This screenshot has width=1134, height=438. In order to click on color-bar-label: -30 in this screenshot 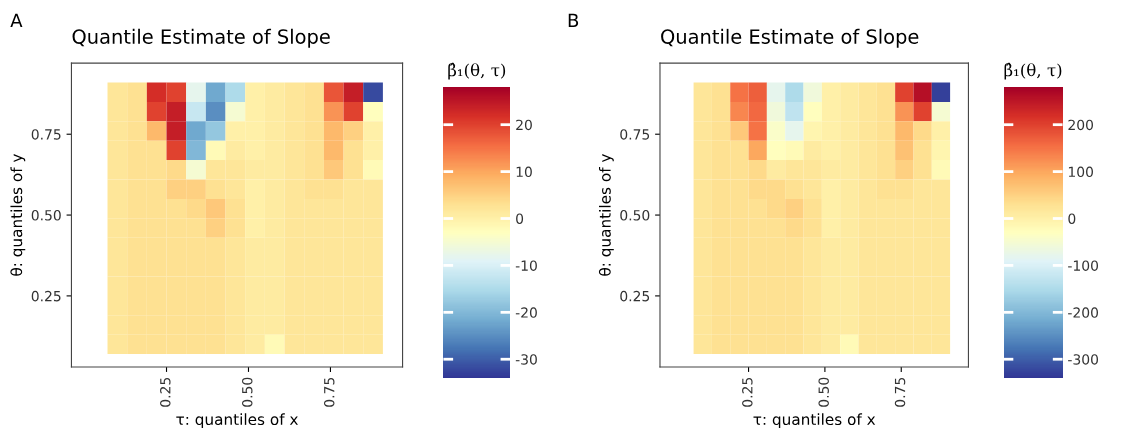, I will do `click(526, 359)`.